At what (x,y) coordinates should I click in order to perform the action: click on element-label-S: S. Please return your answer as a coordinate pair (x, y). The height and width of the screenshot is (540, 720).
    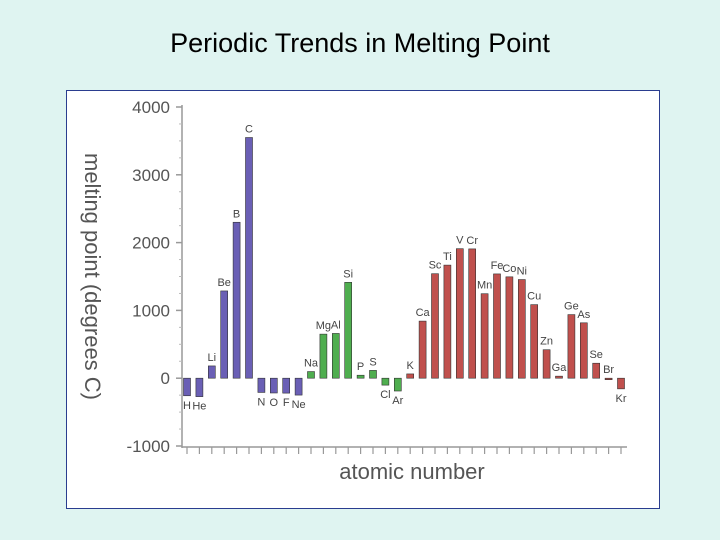
    Looking at the image, I should click on (372, 362).